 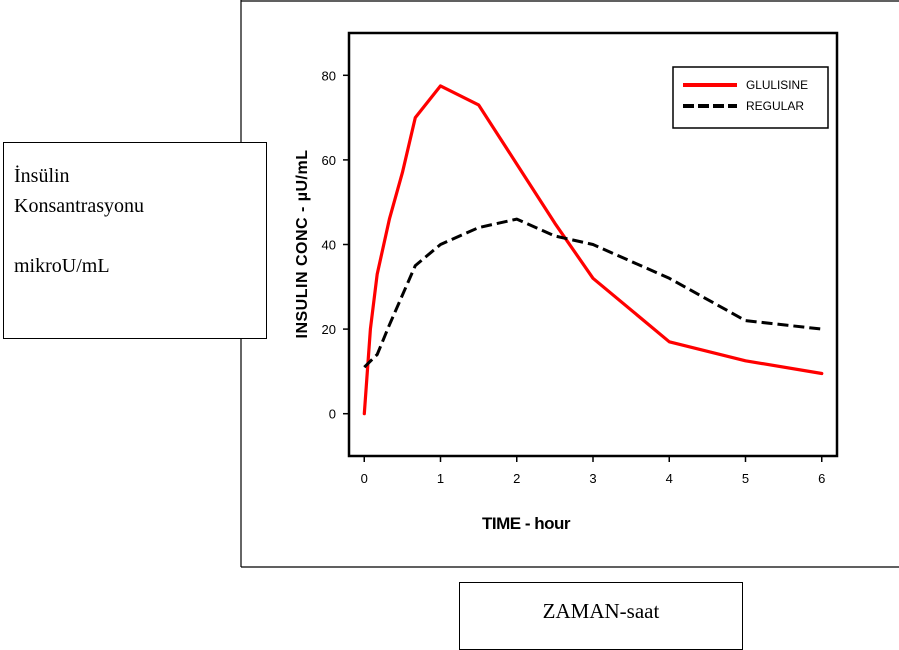 I want to click on x-tick-label: 3, so click(x=592, y=478).